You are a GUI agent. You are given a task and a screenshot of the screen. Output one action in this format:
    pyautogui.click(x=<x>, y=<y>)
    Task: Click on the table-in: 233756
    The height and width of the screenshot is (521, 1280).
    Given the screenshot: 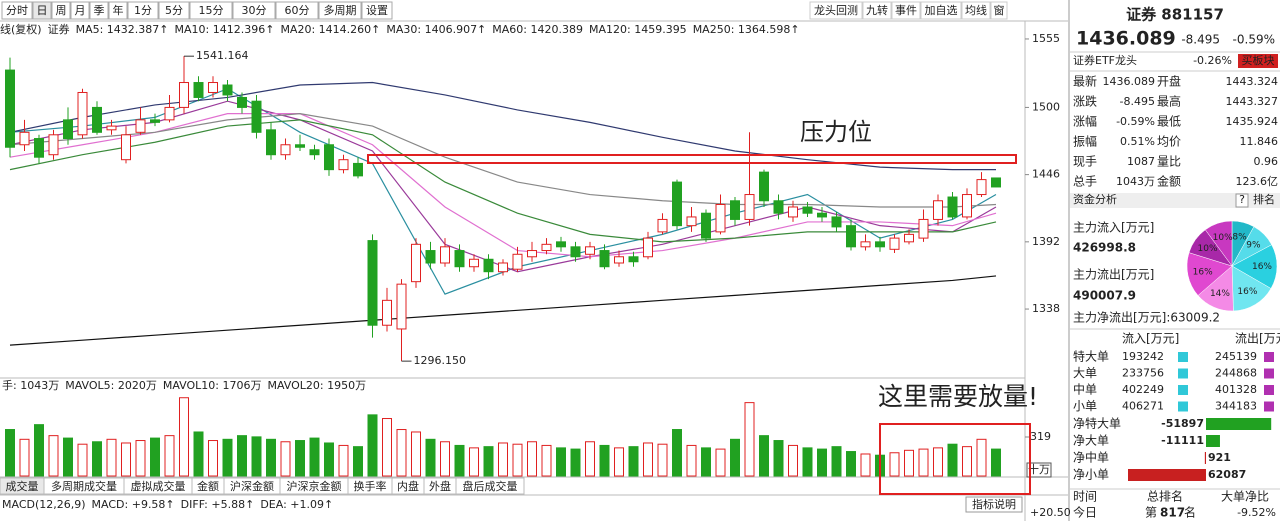 What is the action you would take?
    pyautogui.click(x=1143, y=373)
    